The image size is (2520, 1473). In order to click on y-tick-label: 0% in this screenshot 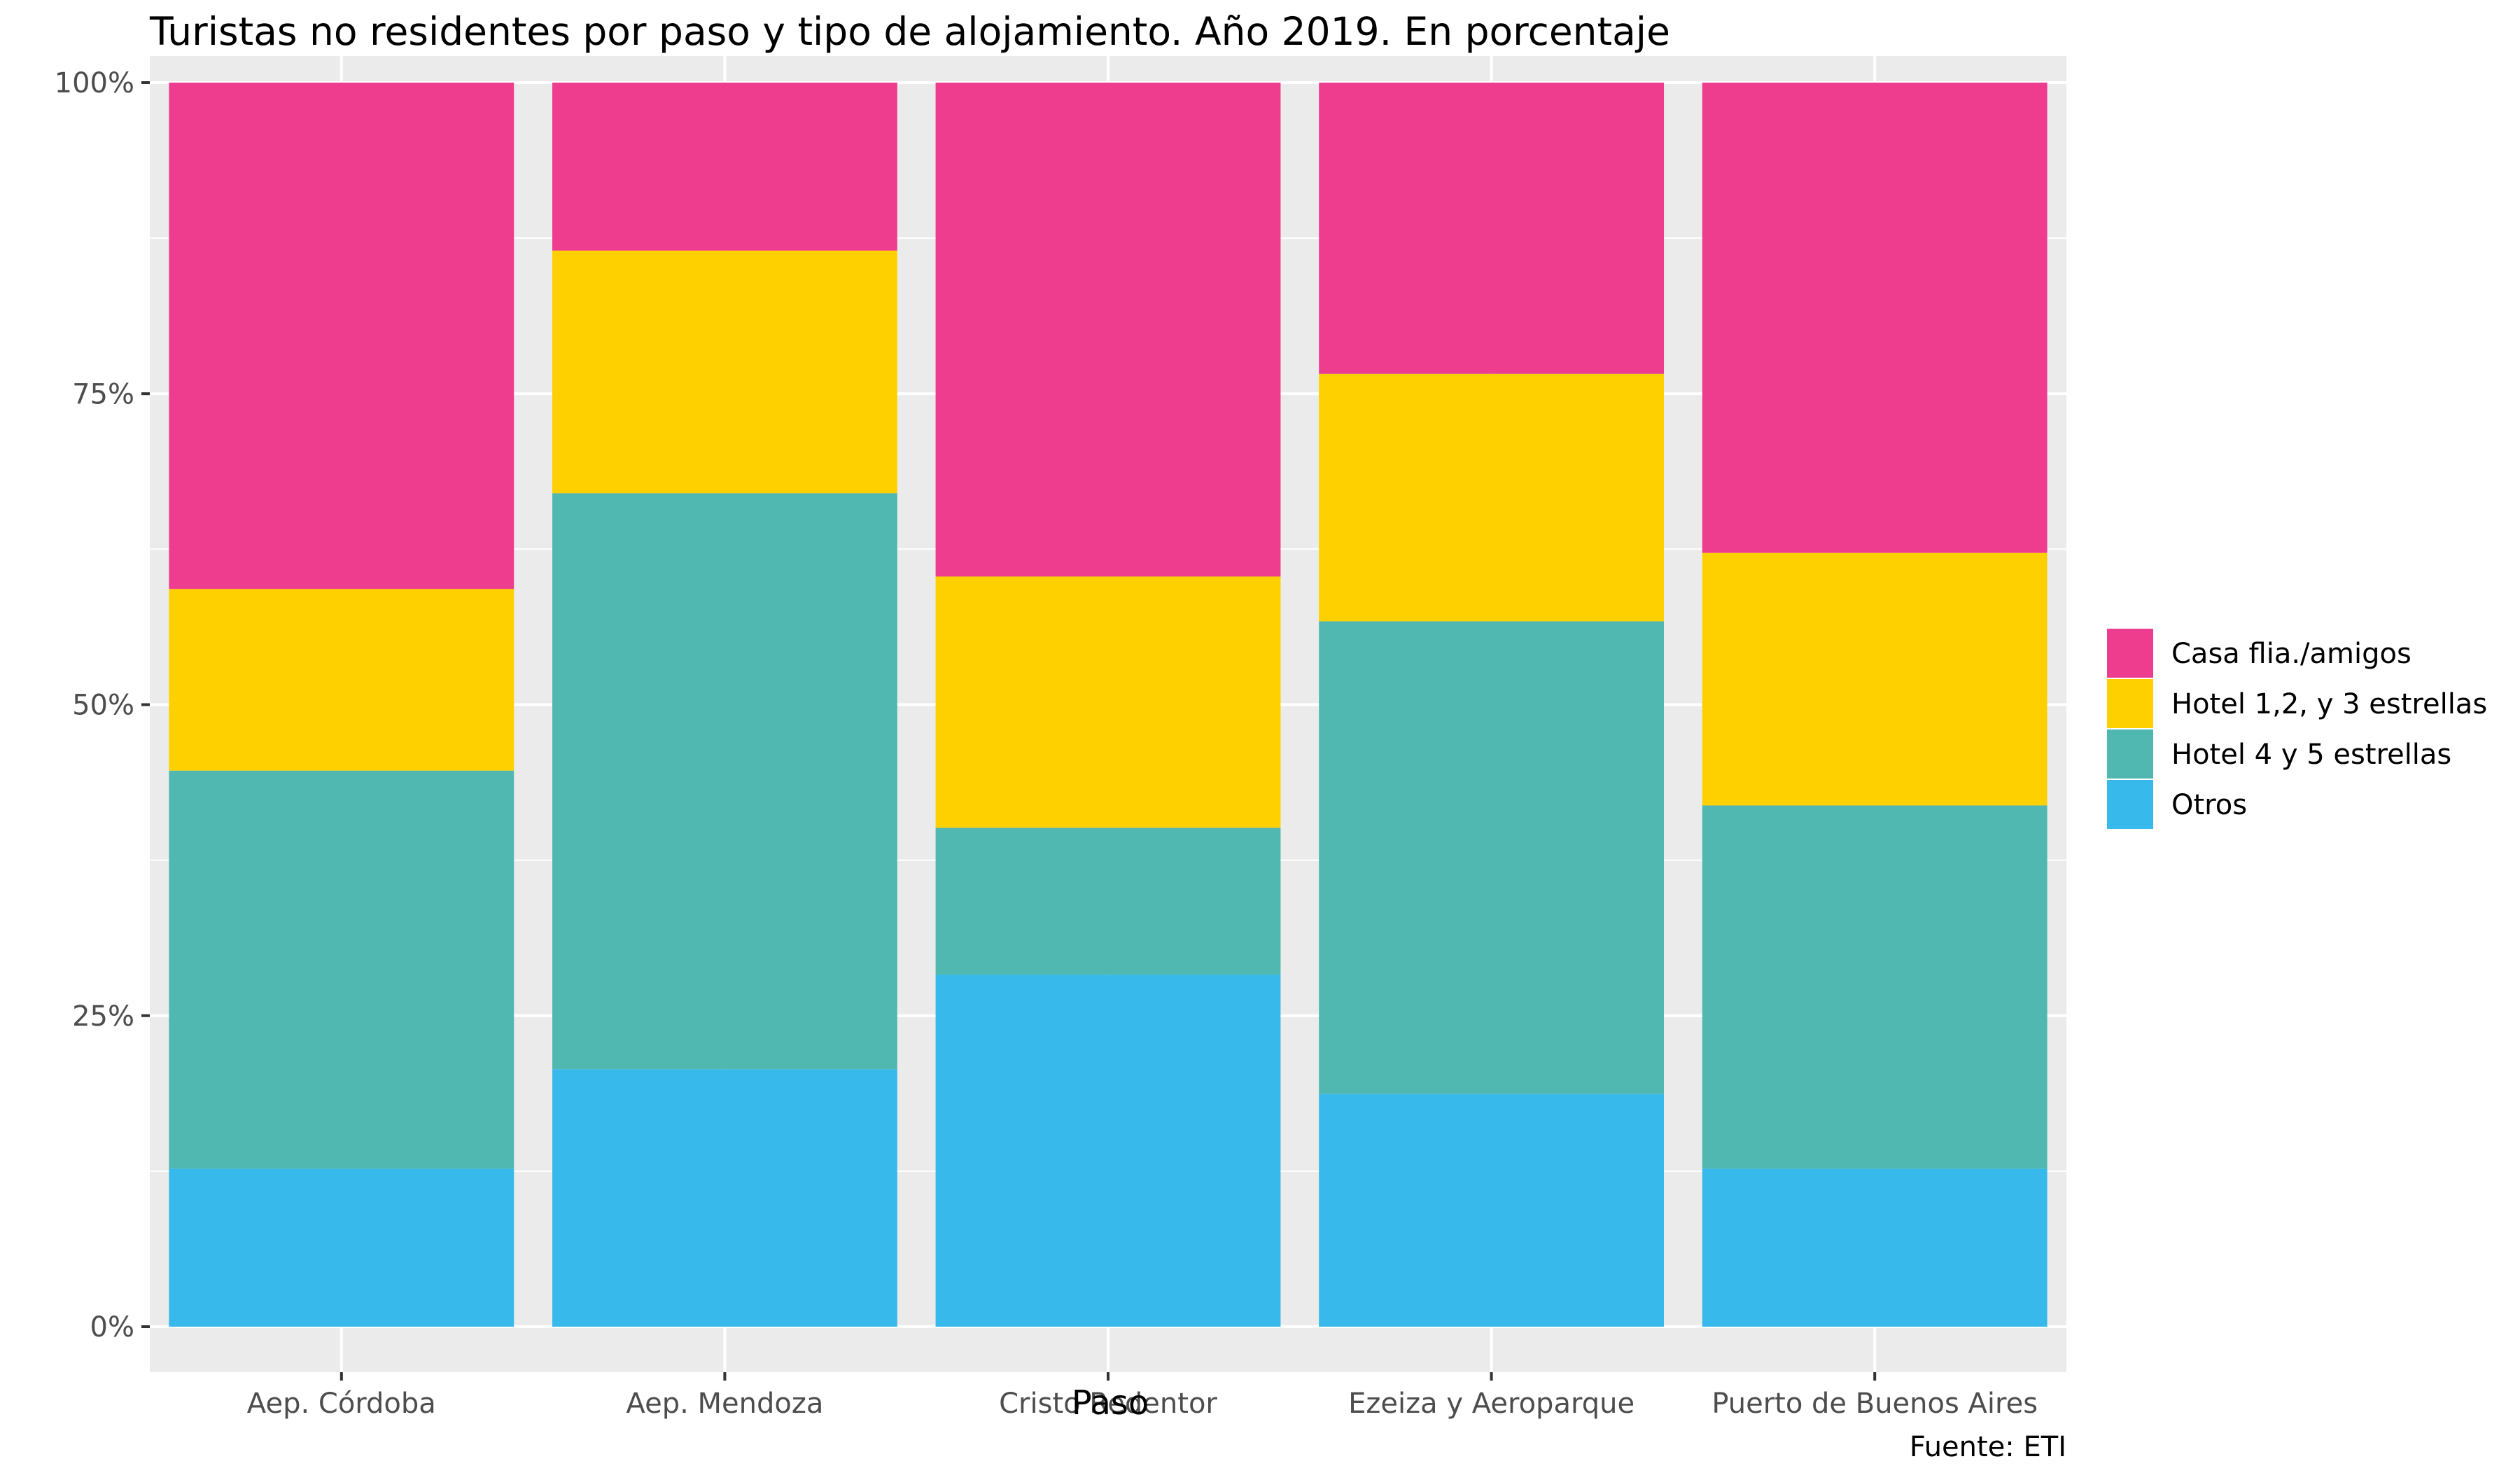, I will do `click(112, 1327)`.